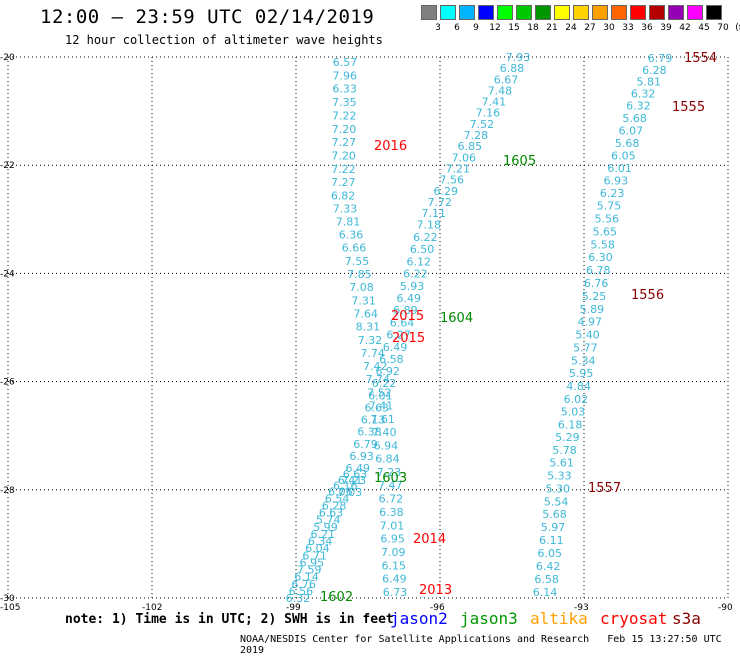 This screenshot has width=740, height=656. I want to click on wave-height-value: 5.77, so click(585, 347).